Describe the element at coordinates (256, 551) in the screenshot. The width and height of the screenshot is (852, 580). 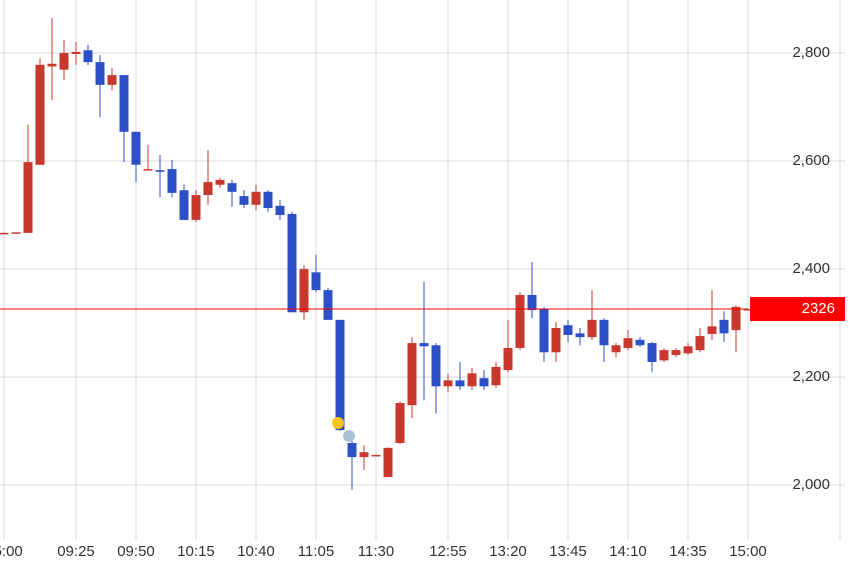
I see `x-tick-label: 10:40` at that location.